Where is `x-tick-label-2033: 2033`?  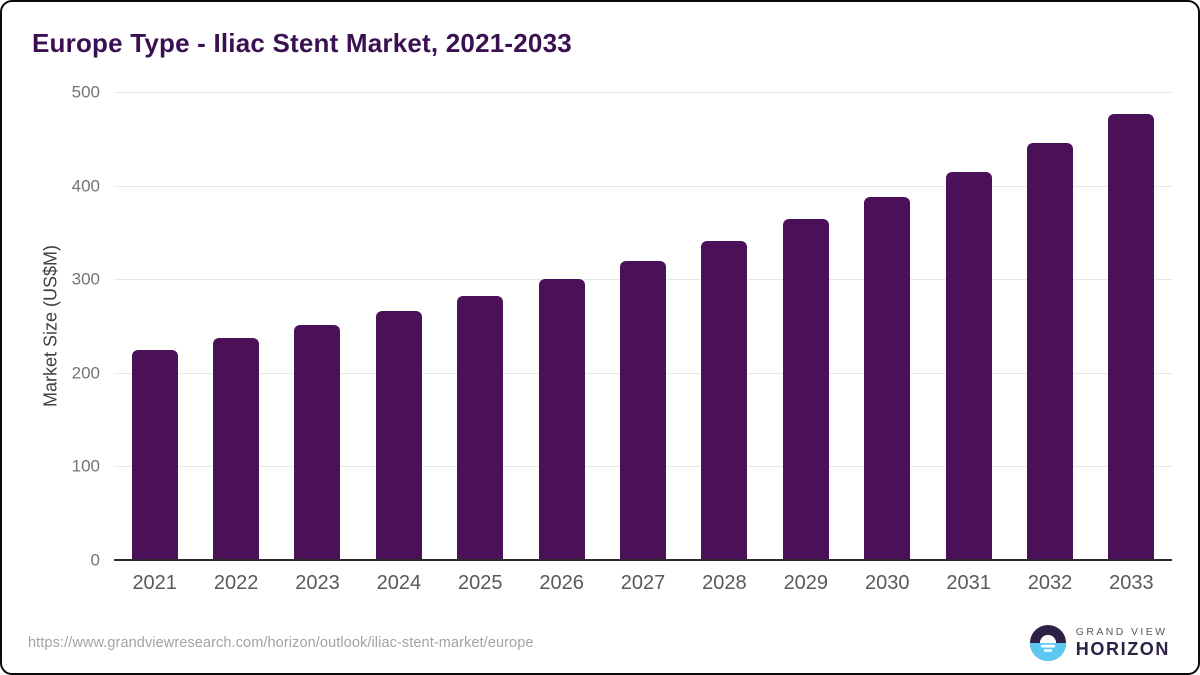
x-tick-label-2033: 2033 is located at coordinates (1131, 583).